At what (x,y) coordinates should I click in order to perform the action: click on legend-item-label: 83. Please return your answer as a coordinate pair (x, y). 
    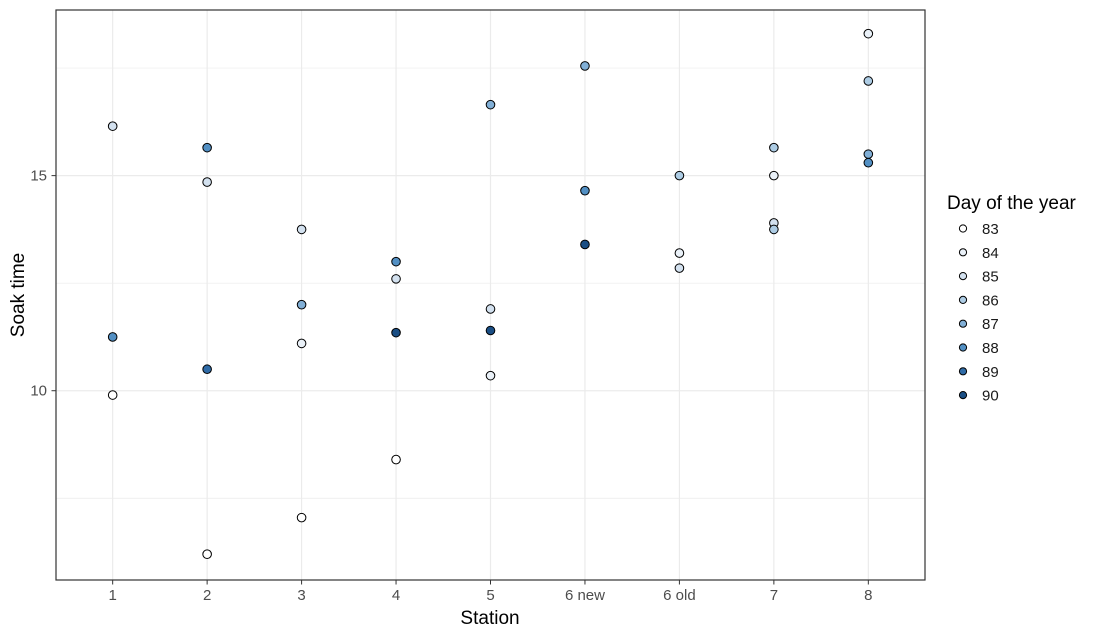
    Looking at the image, I should click on (990, 229).